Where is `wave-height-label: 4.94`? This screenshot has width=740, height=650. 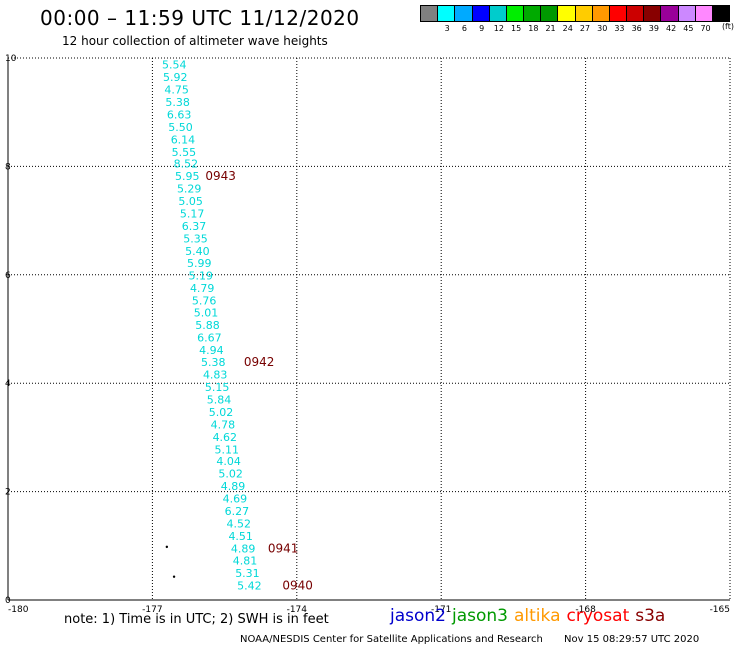
wave-height-label: 4.94 is located at coordinates (211, 350).